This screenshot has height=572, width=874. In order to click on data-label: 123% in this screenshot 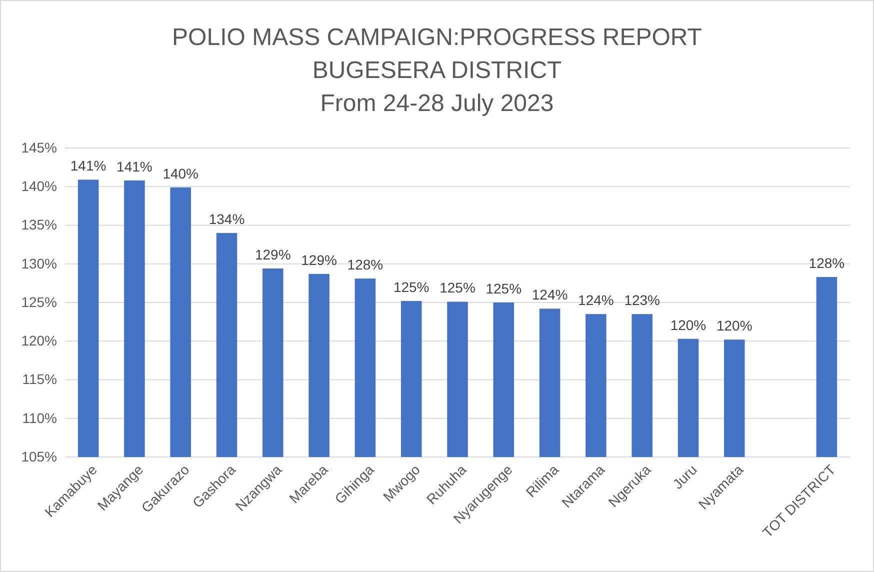, I will do `click(642, 300)`.